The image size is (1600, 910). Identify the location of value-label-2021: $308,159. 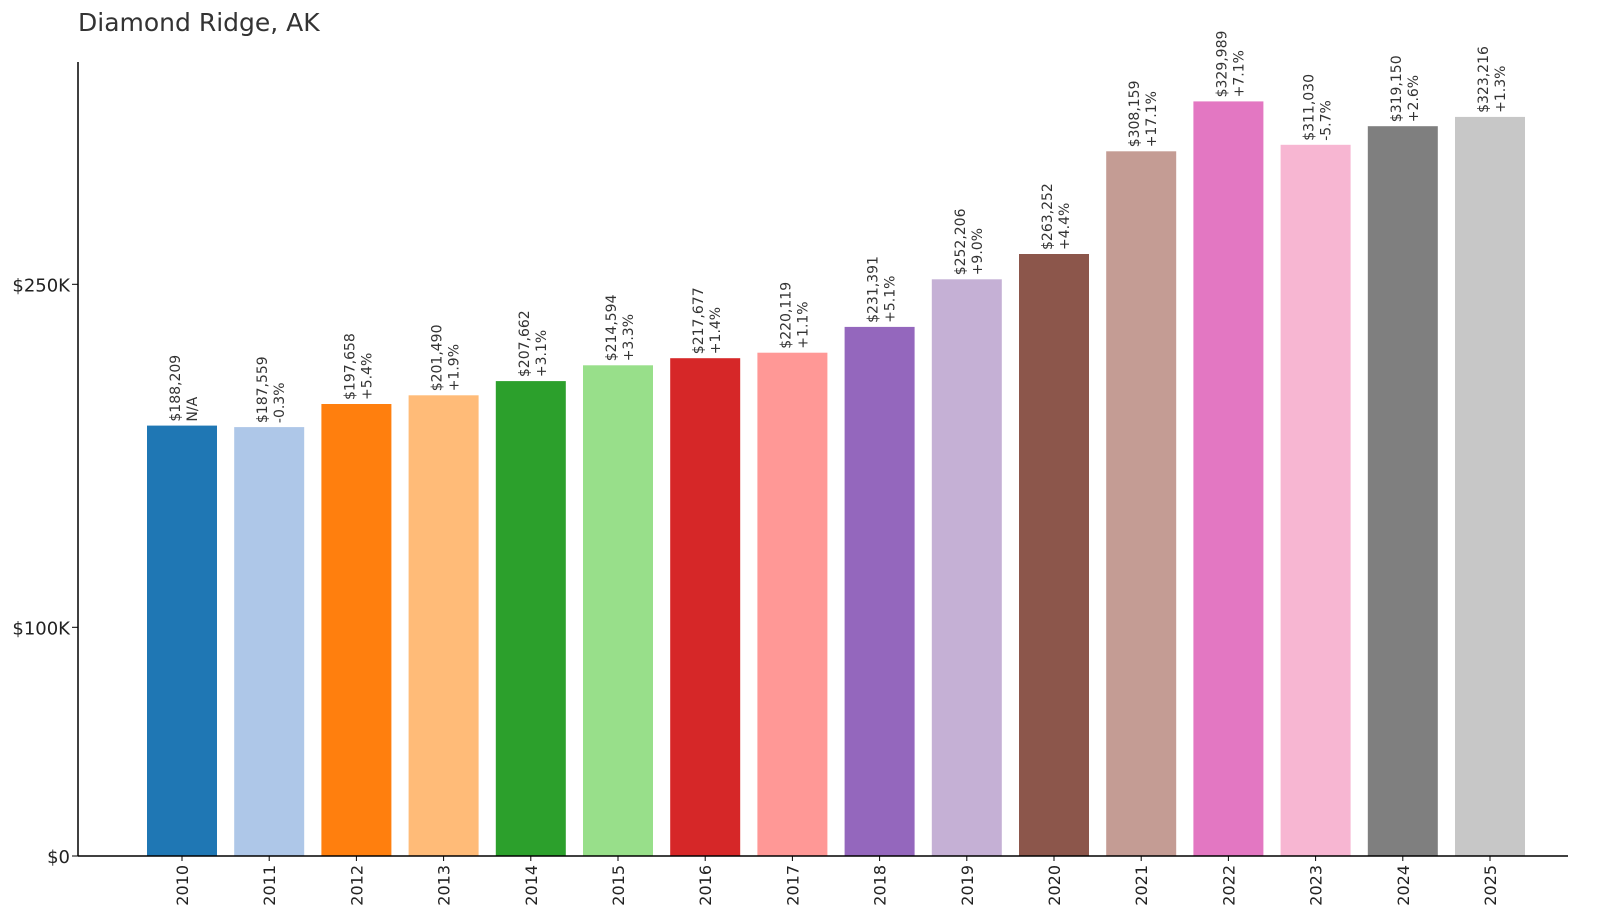
(1135, 113).